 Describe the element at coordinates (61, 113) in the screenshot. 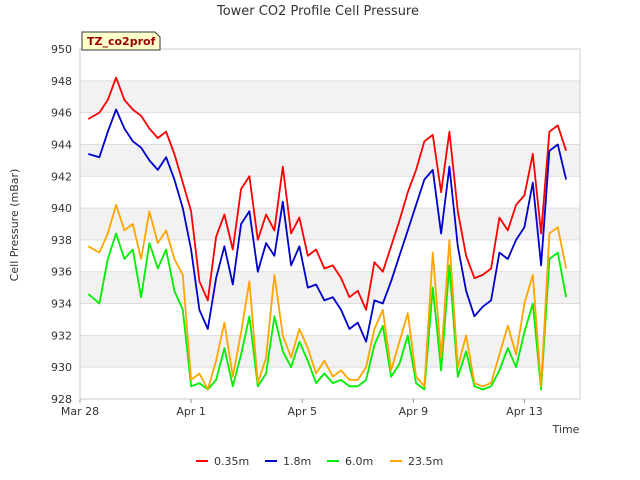

I see `y-tick-label: 946` at that location.